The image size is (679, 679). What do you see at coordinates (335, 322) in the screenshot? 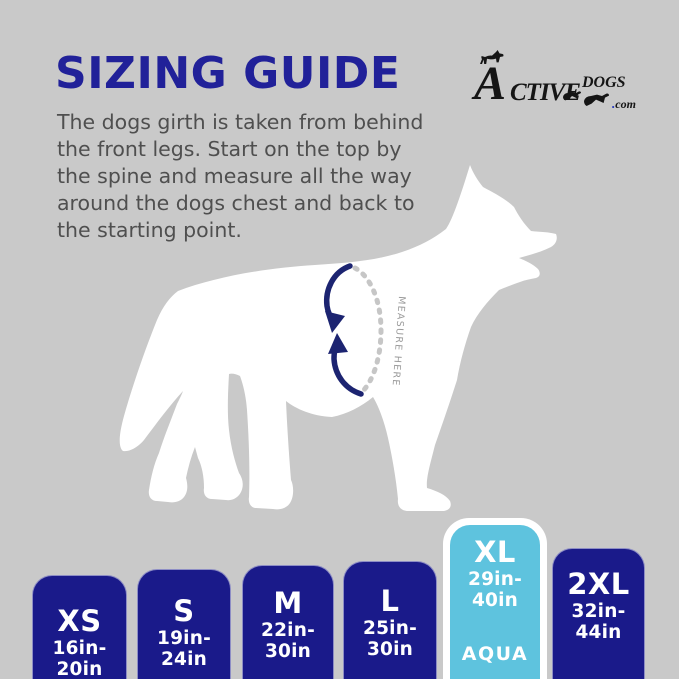
I see `measure-arrowhead-down` at bounding box center [335, 322].